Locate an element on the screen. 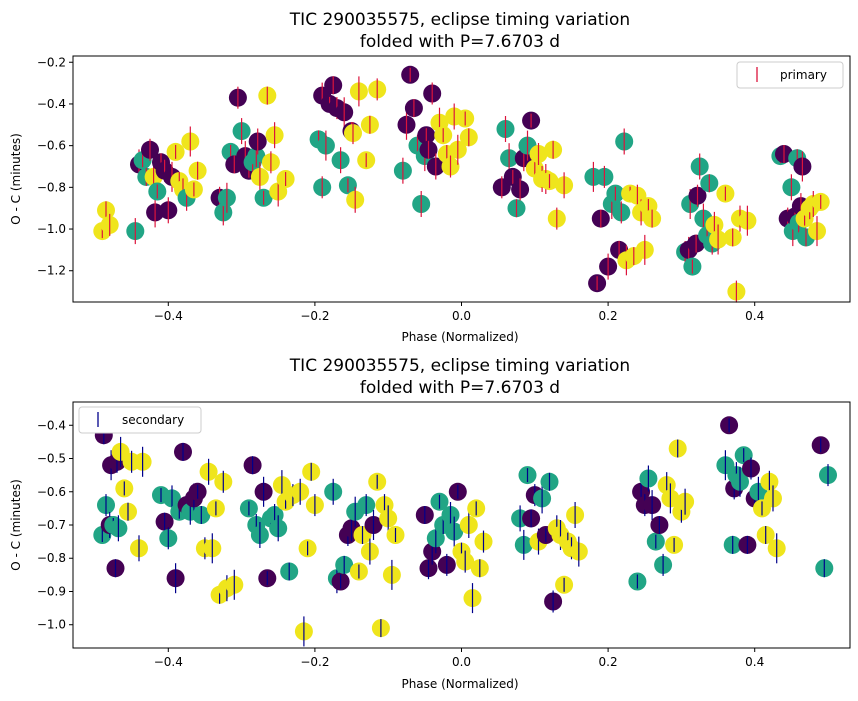  y-tick-label: −0.5 is located at coordinates (51, 459).